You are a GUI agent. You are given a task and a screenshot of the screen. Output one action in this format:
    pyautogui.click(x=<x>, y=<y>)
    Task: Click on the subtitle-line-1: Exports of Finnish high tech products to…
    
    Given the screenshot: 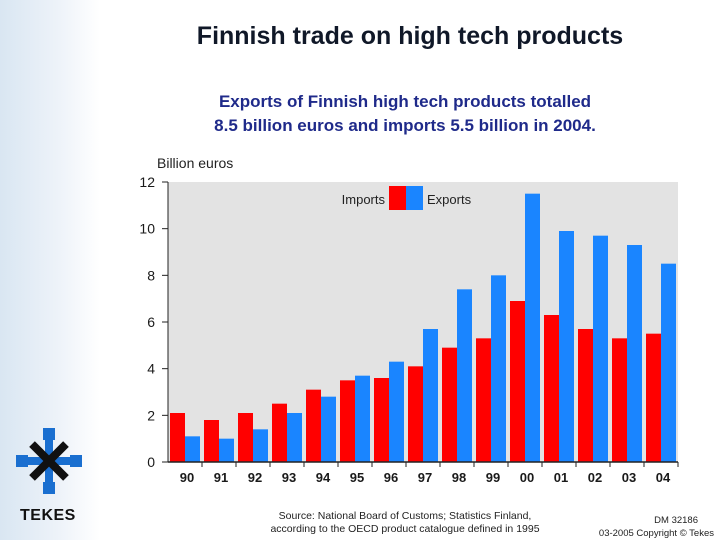 What is the action you would take?
    pyautogui.click(x=405, y=101)
    